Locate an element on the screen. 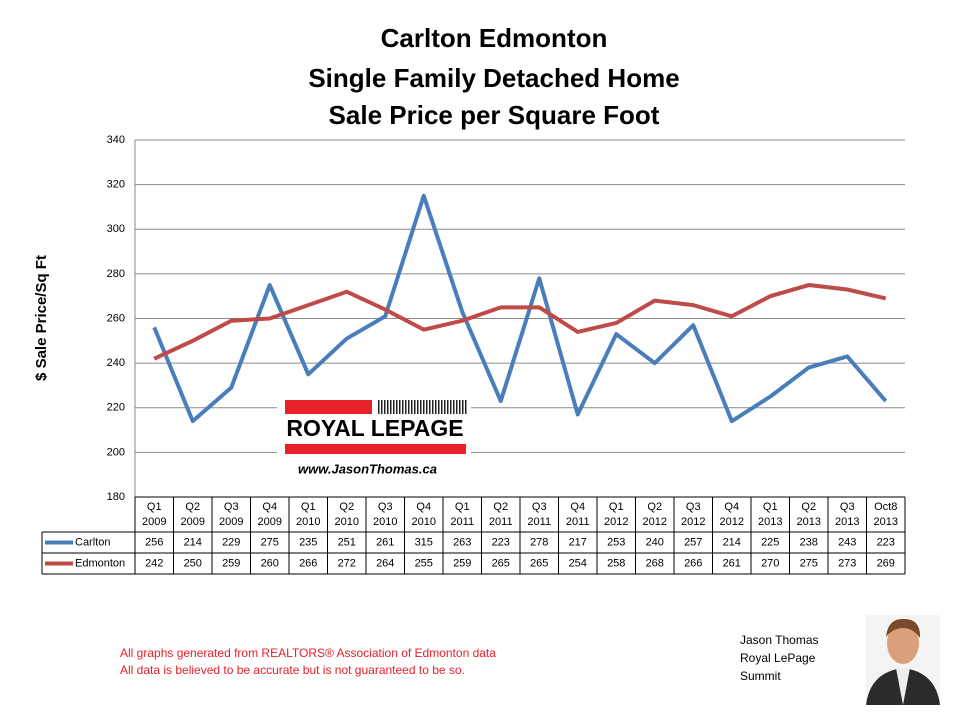  y-tick-label: 240 is located at coordinates (116, 363).